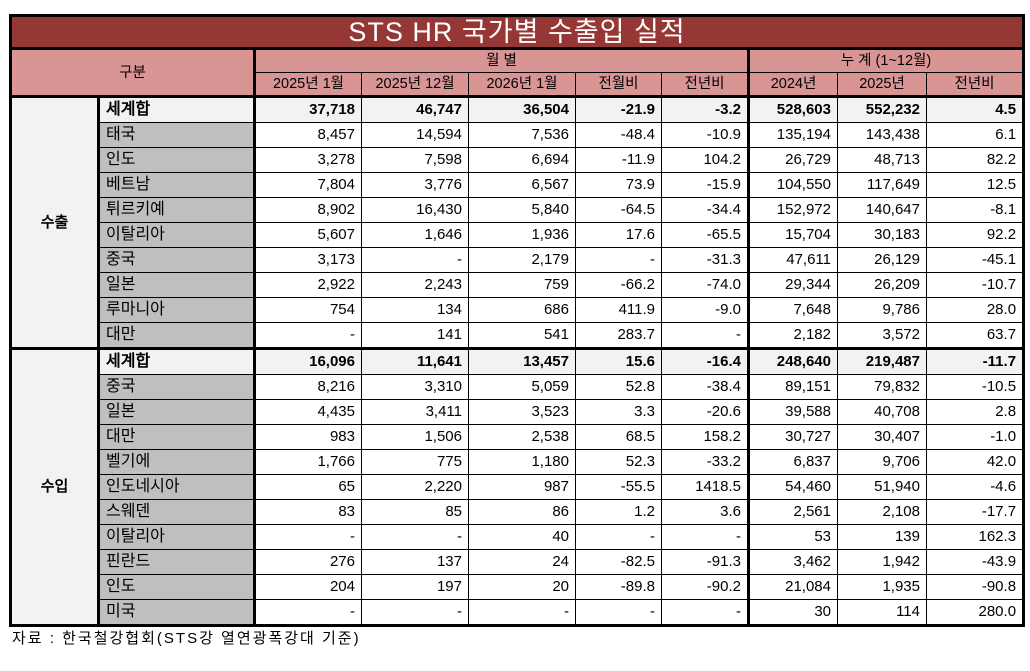 The image size is (1030, 671). Describe the element at coordinates (415, 437) in the screenshot. I see `value-cell: 1,506` at that location.